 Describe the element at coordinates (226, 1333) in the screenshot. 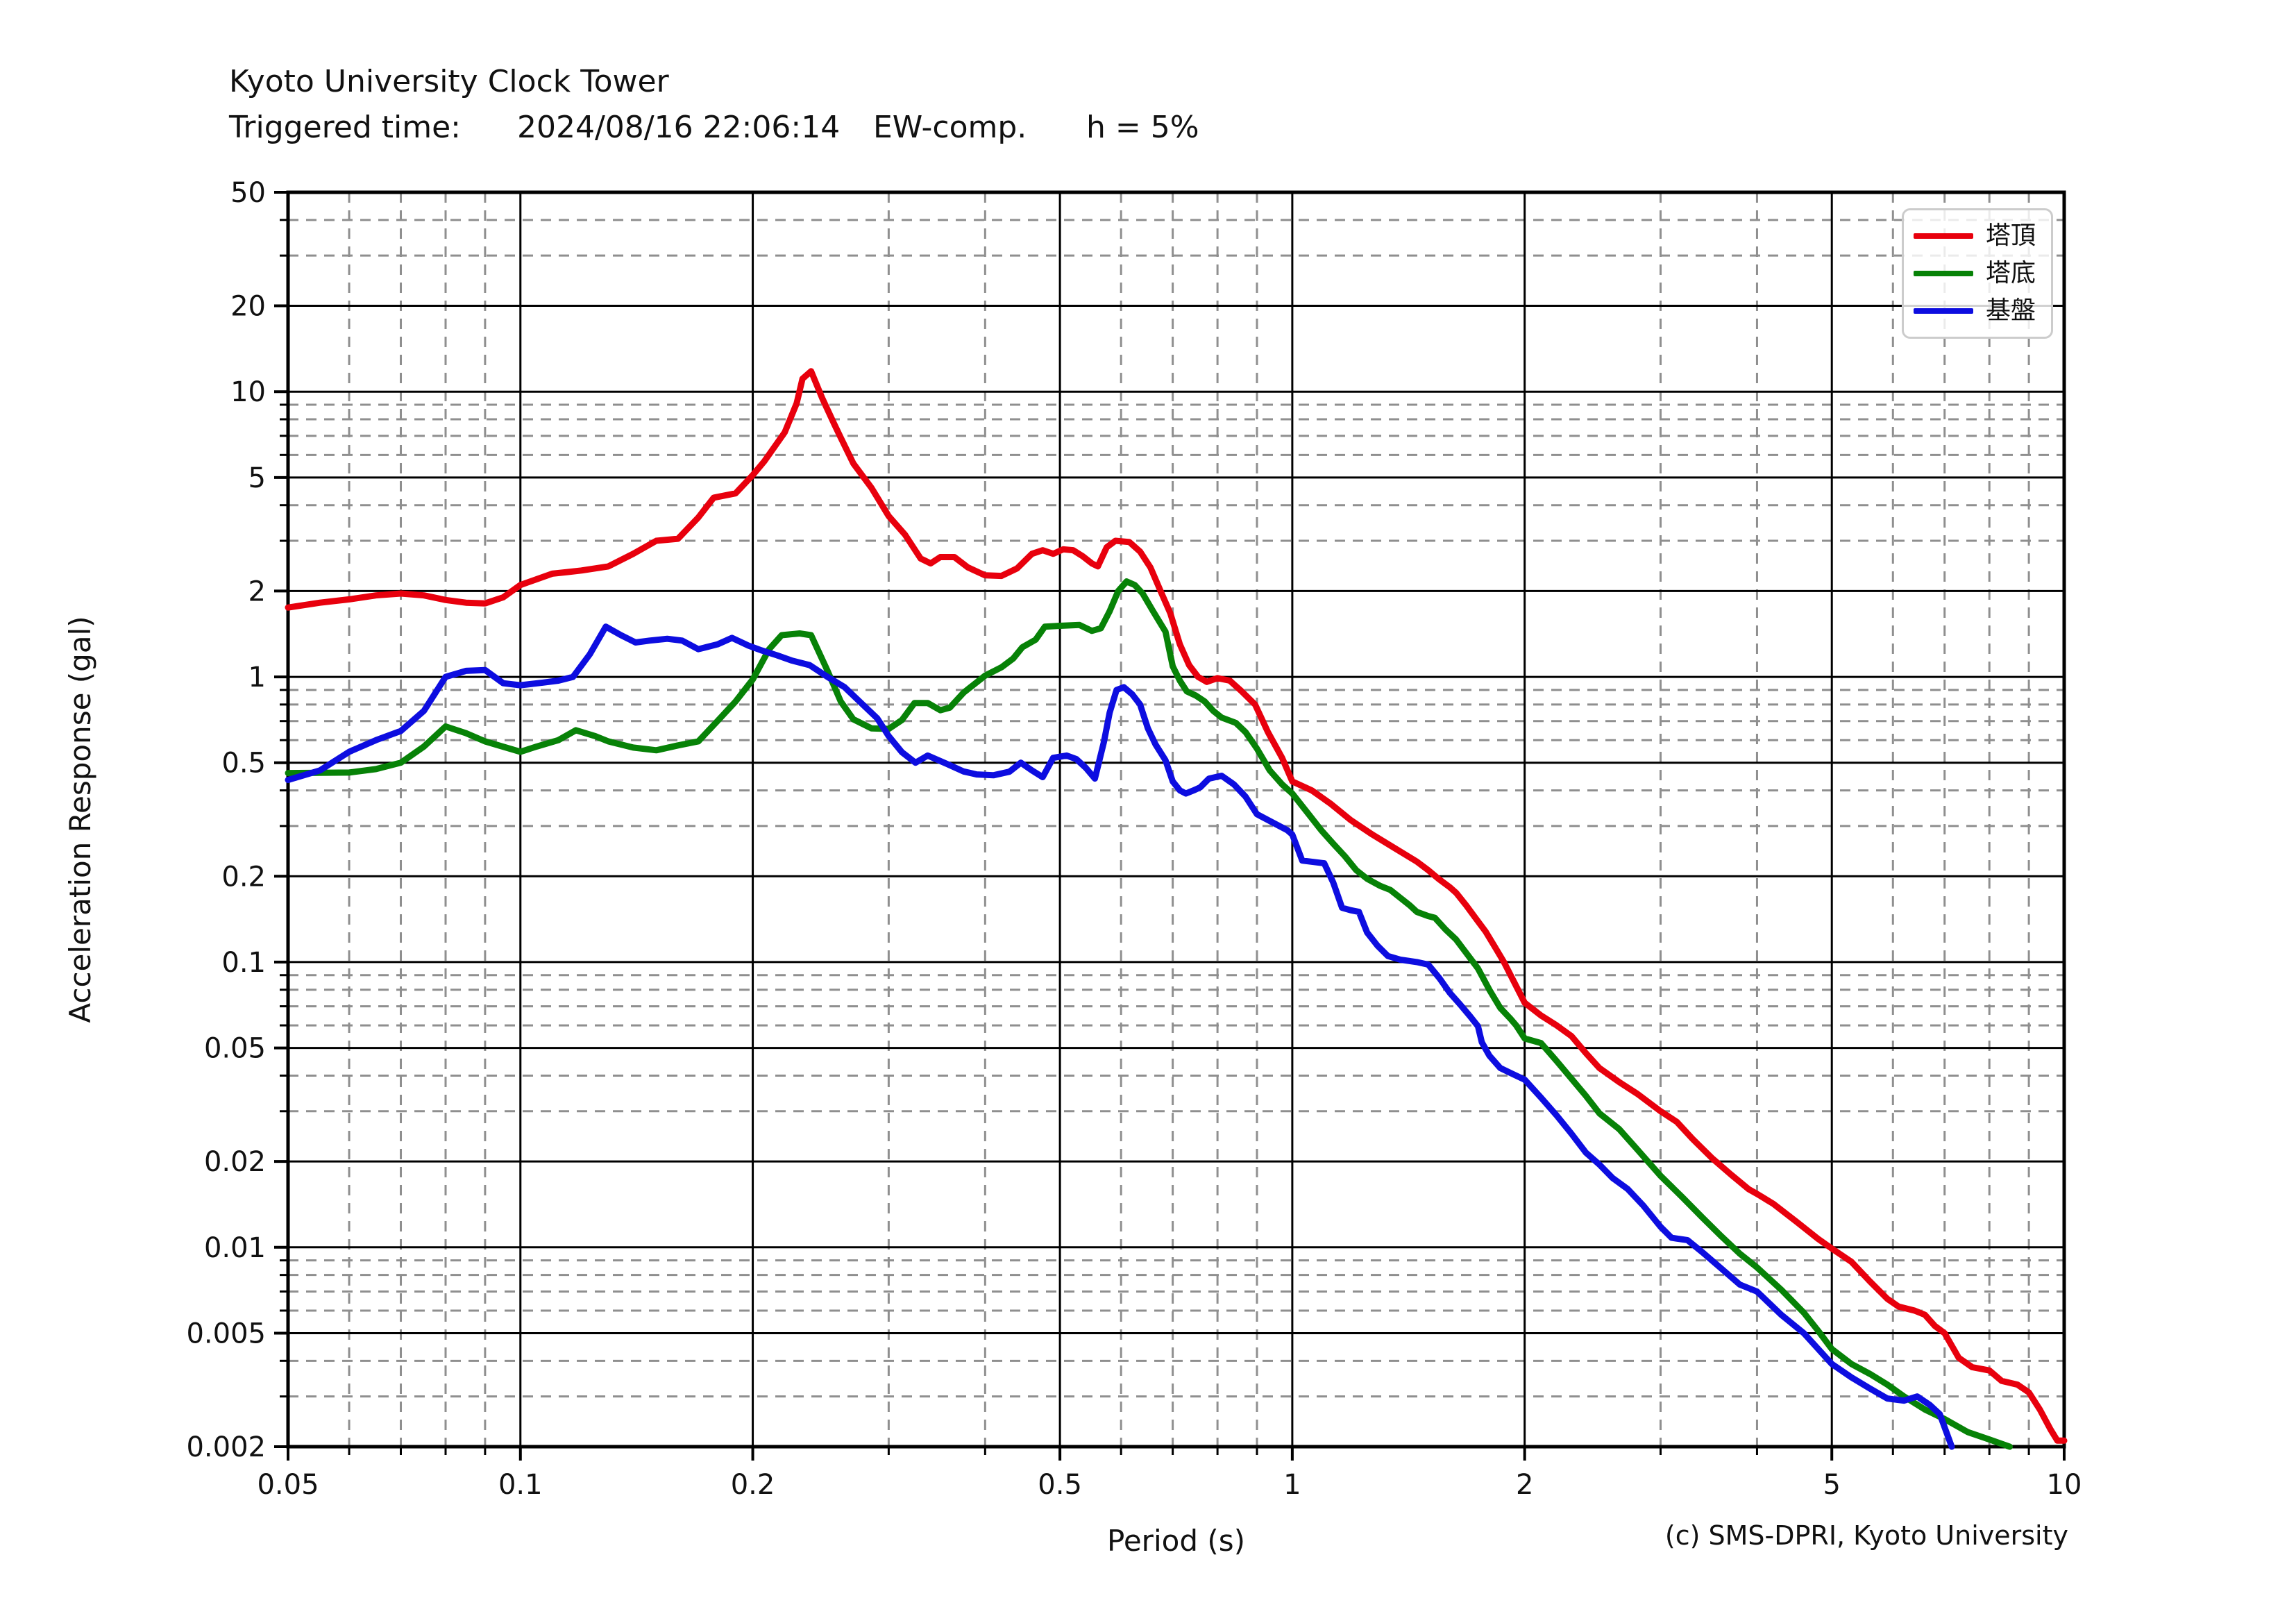

I see `y-tick-label: 0.005` at that location.